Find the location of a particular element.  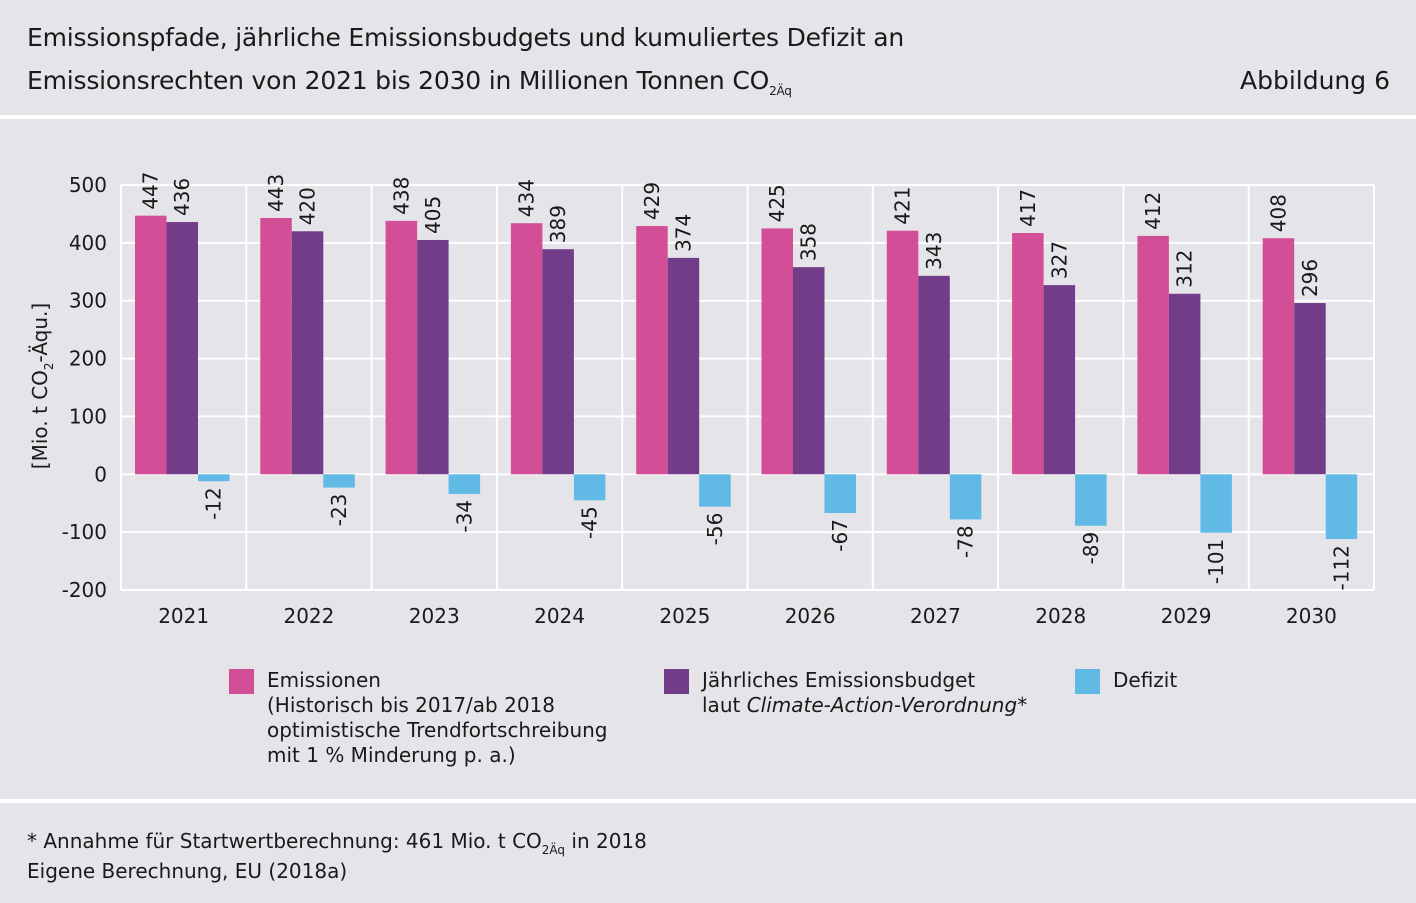

label-emissionen: 417 is located at coordinates (1028, 208).